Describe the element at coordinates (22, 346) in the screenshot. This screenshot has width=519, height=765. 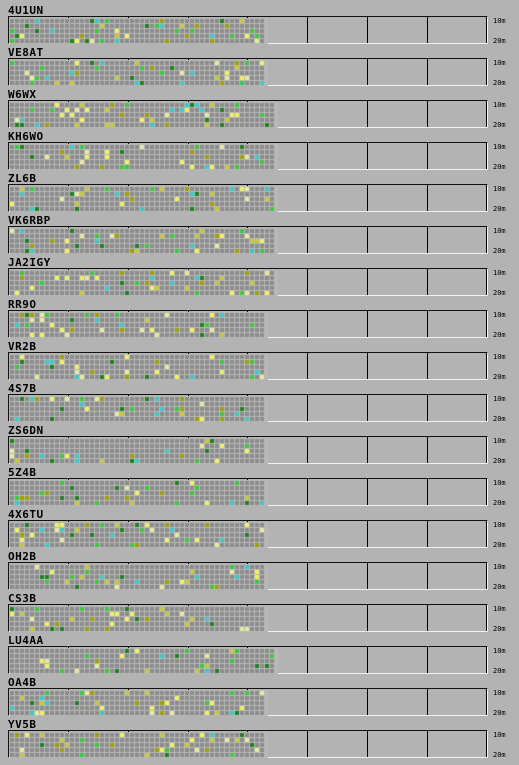
I see `station-callsign: VR2B` at that location.